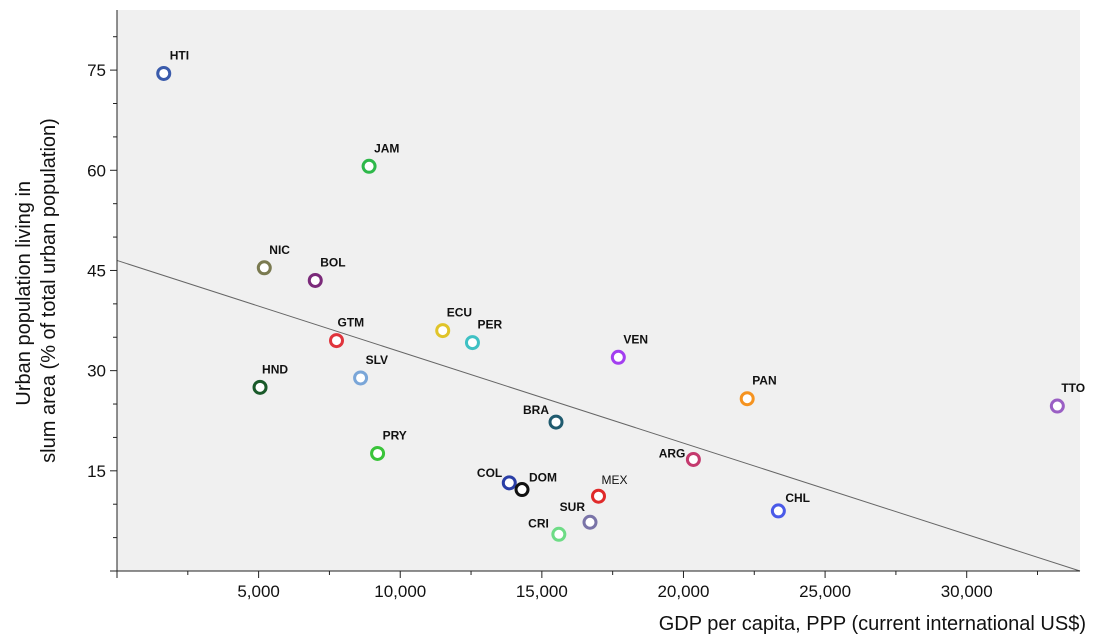 This screenshot has height=638, width=1094. What do you see at coordinates (395, 435) in the screenshot?
I see `point-label-pry: PRY` at bounding box center [395, 435].